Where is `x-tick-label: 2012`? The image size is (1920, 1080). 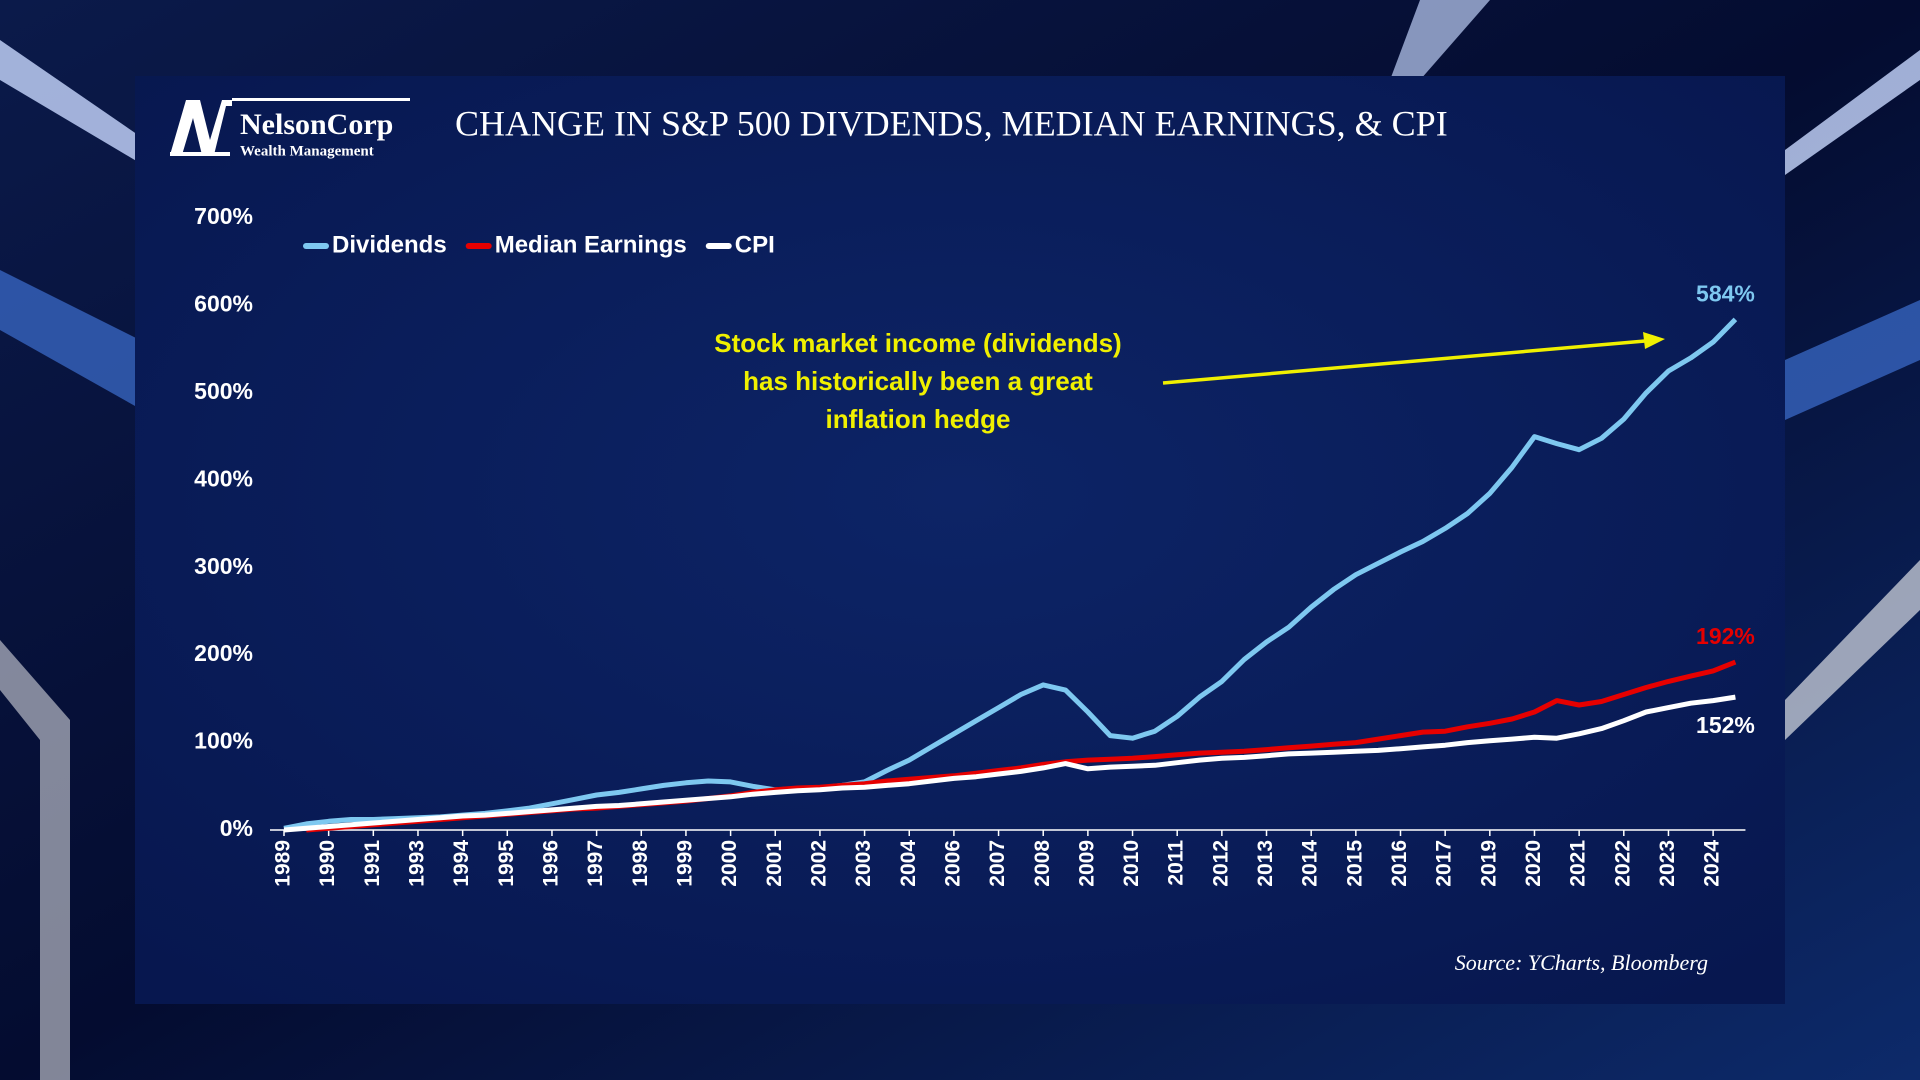
x-tick-label: 2012 is located at coordinates (1220, 863).